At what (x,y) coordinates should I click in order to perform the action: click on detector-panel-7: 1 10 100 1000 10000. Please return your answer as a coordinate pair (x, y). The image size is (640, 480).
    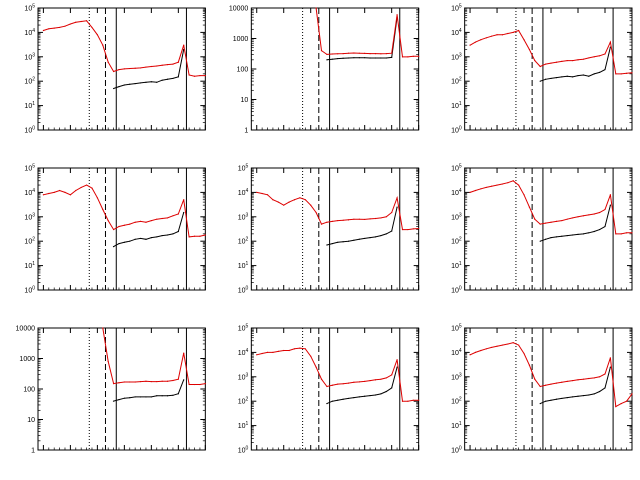
    Looking at the image, I should click on (111, 390).